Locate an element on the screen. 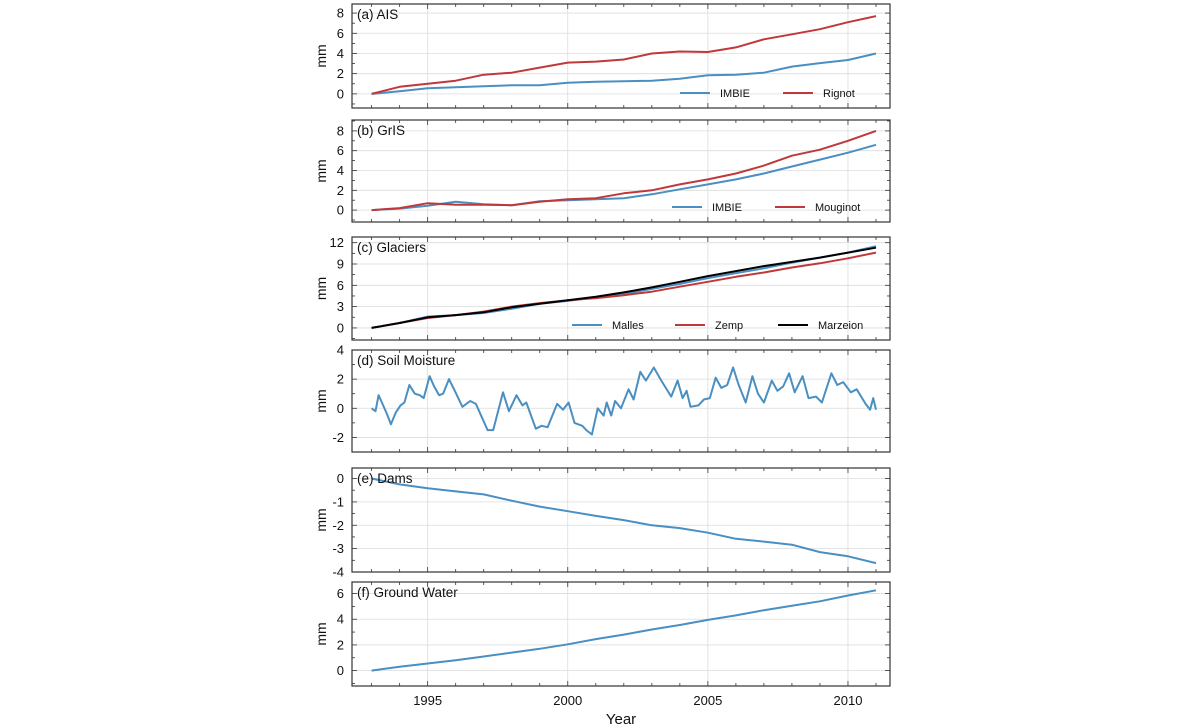 The height and width of the screenshot is (727, 1200). panel-2: 0 3 6 9 12 (c) Glaciers mm Malles Zemp Marzeion is located at coordinates (602, 288).